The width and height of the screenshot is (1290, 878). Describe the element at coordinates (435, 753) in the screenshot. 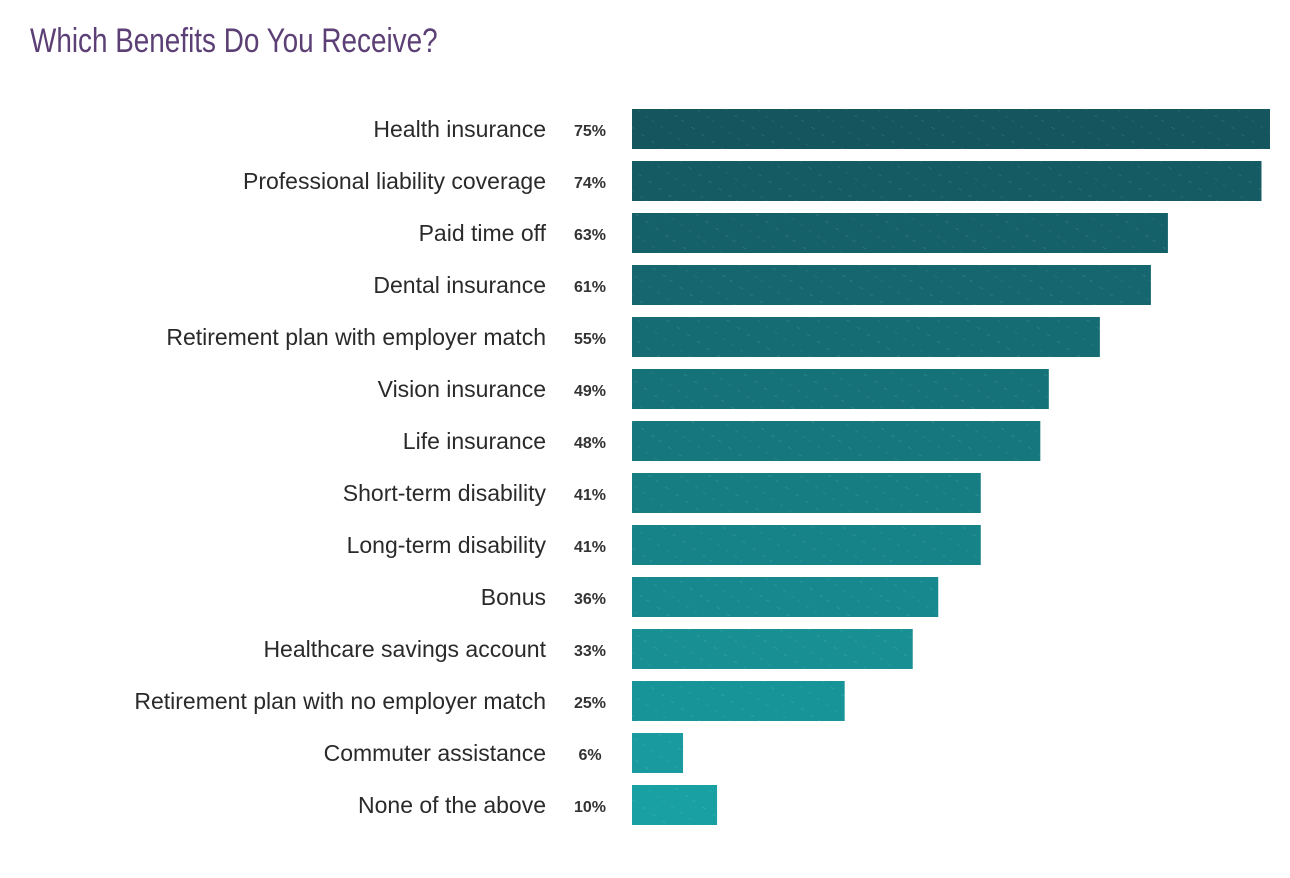

I see `category-label: Commuter assistance` at that location.